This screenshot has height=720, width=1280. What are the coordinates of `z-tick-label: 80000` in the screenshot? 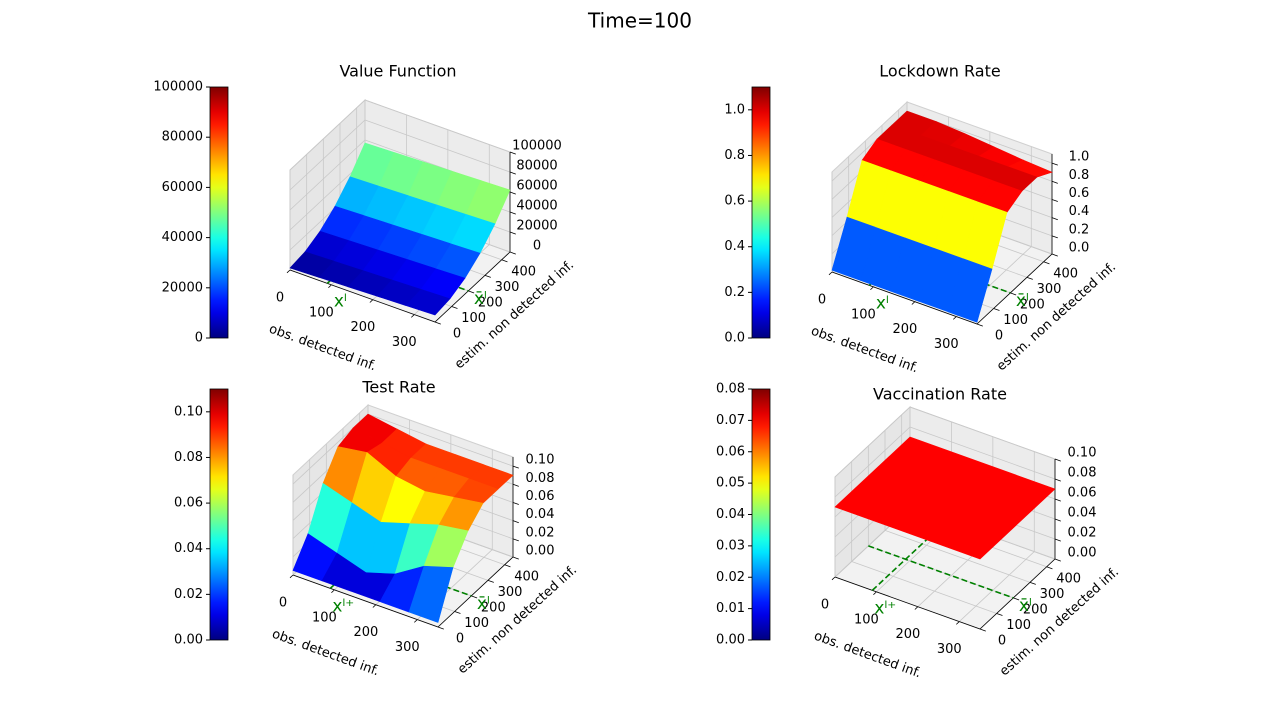 It's located at (536, 166).